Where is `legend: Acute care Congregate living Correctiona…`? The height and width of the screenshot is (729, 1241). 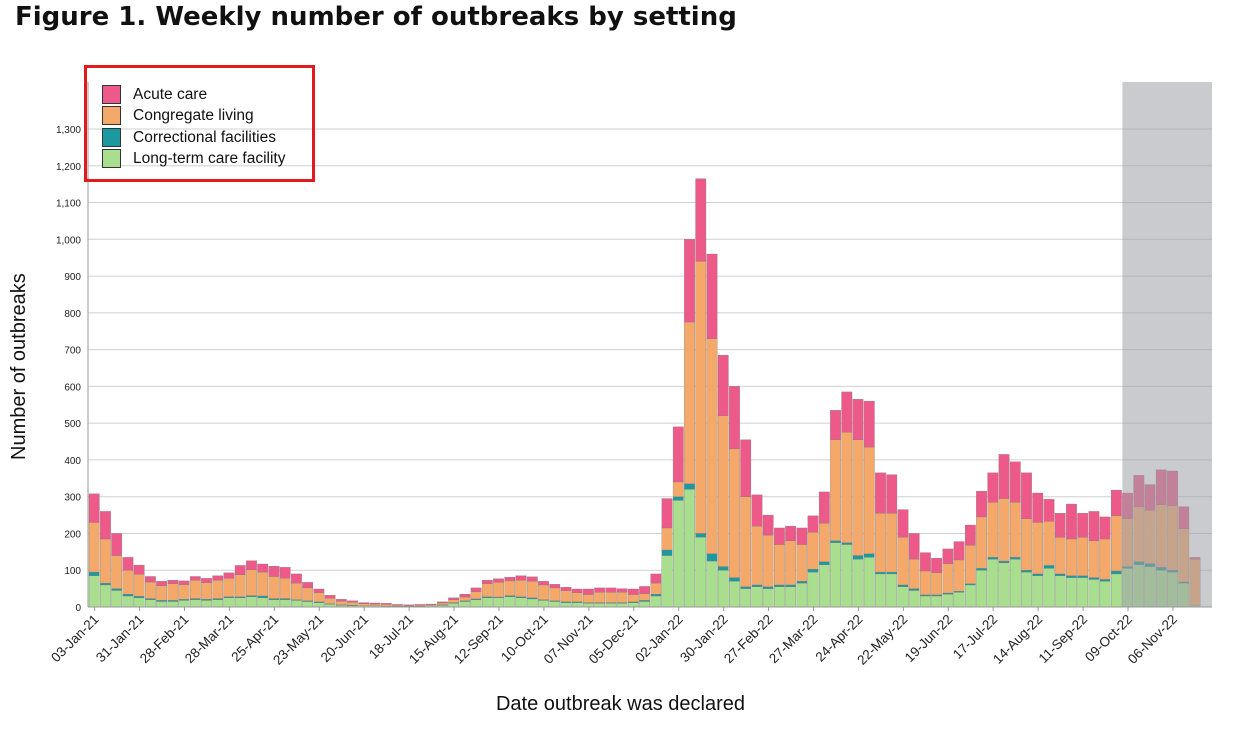
legend: Acute care Congregate living Correctiona… is located at coordinates (199, 123).